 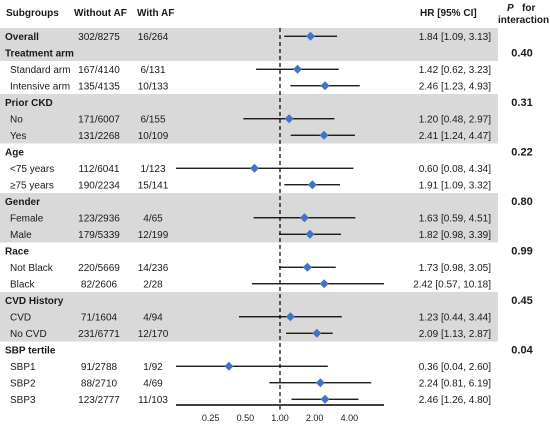 What do you see at coordinates (40, 70) in the screenshot?
I see `subgroup-label: Standard arm` at bounding box center [40, 70].